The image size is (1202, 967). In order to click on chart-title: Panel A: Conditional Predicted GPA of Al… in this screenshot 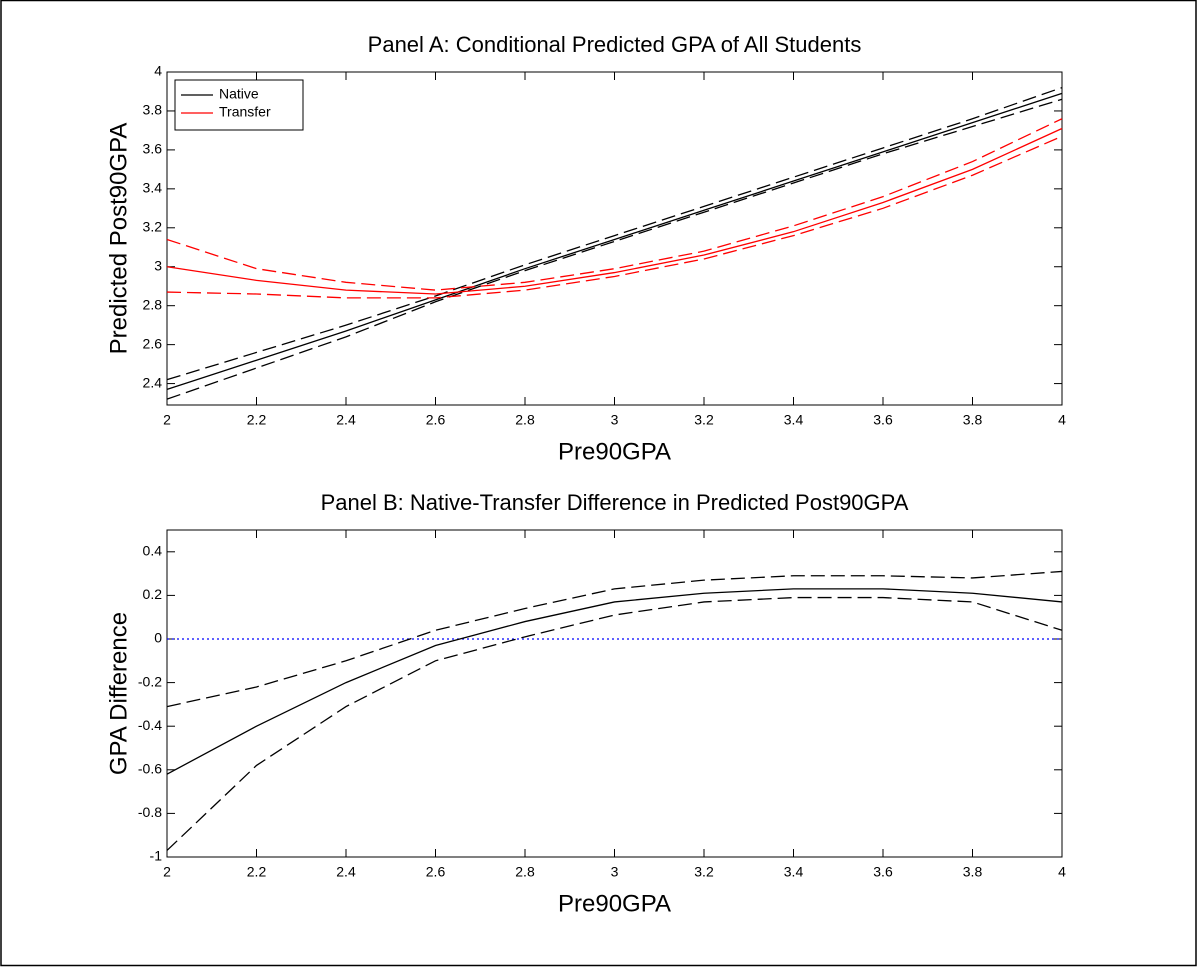, I will do `click(615, 44)`.